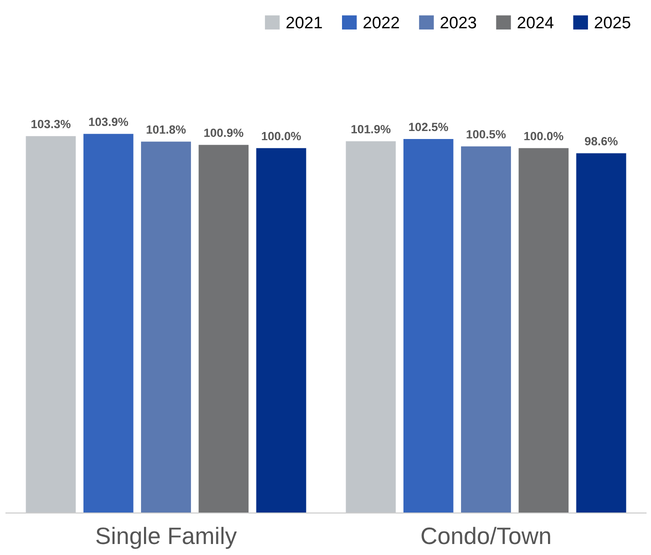 The height and width of the screenshot is (555, 651). What do you see at coordinates (304, 22) in the screenshot?
I see `legend-label: 2021` at bounding box center [304, 22].